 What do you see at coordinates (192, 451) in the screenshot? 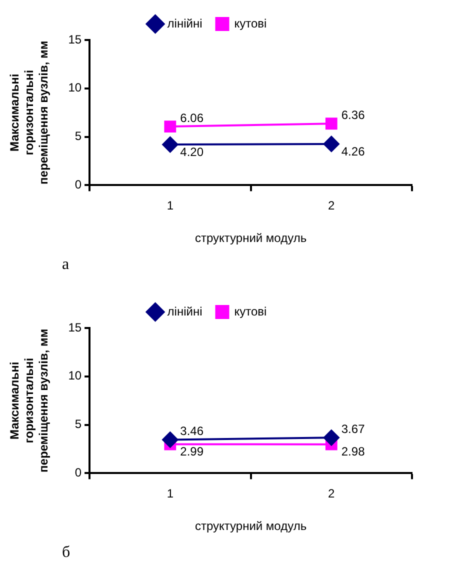
I see `data-label: 2.99` at bounding box center [192, 451].